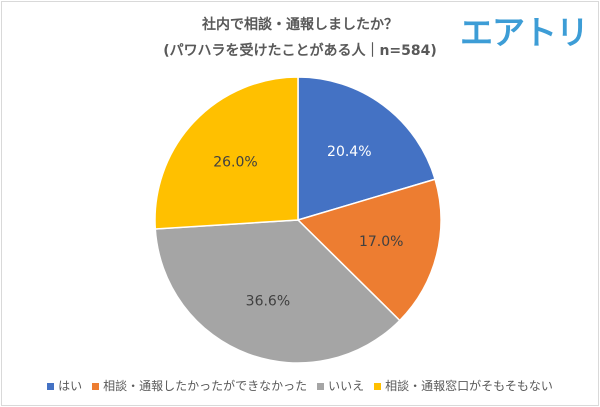 The height and width of the screenshot is (407, 600). What do you see at coordinates (235, 162) in the screenshot?
I see `data-label: 26.0%` at bounding box center [235, 162].